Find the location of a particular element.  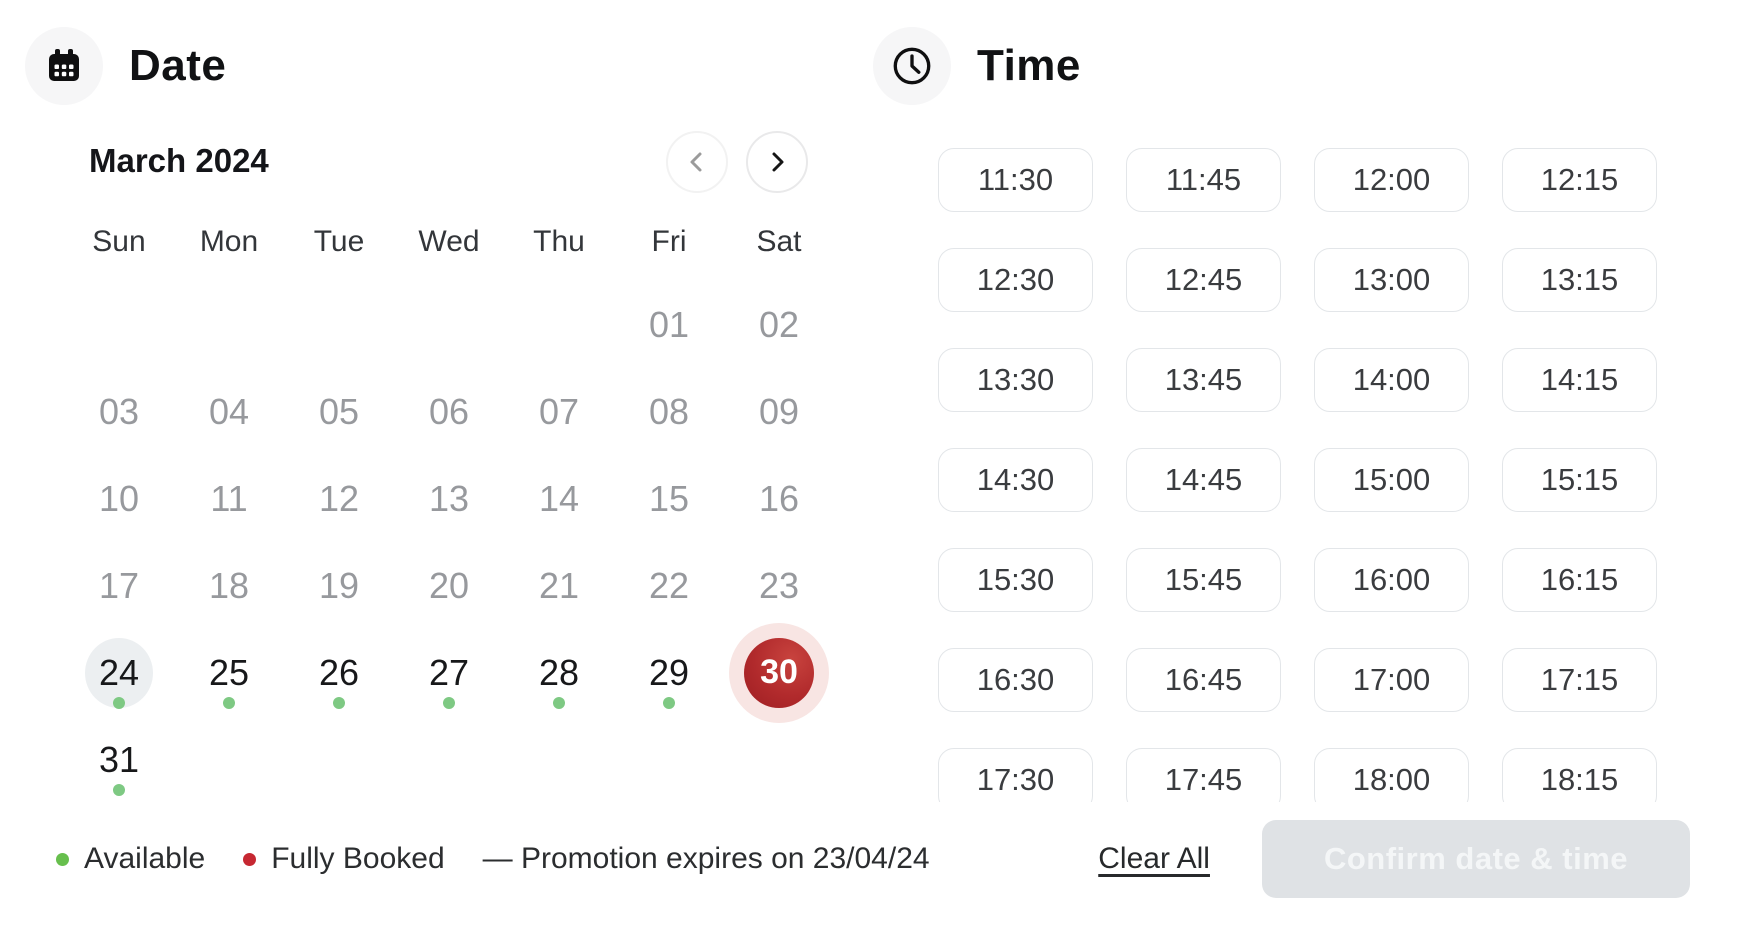

calendar-day-31: 31 is located at coordinates (119, 759).